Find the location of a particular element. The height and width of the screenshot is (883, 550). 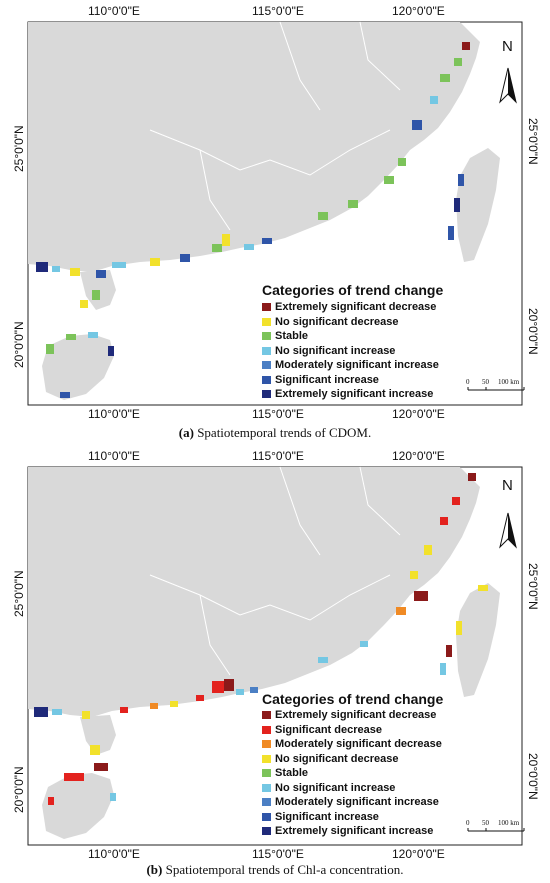

legend-label: Moderately significant decrease is located at coordinates (358, 744).